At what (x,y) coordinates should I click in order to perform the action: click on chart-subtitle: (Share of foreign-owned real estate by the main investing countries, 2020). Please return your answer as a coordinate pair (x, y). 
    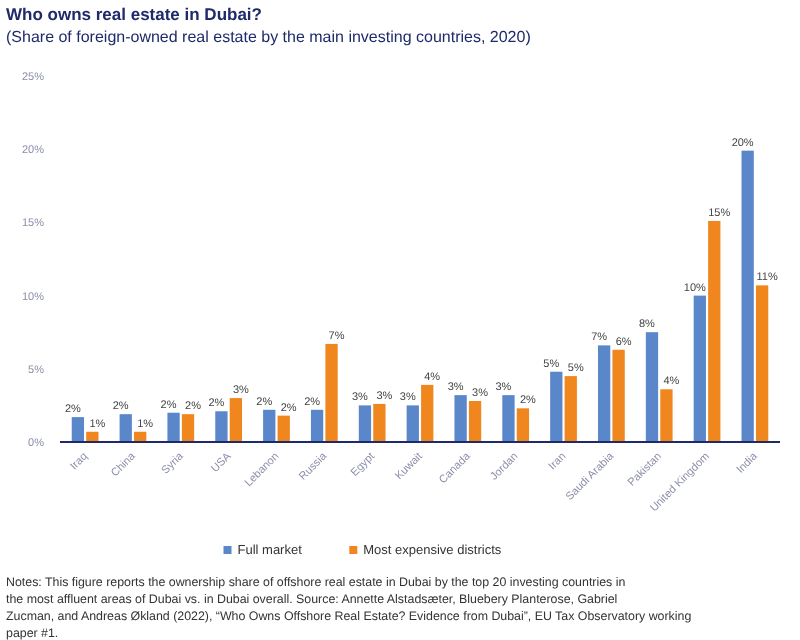
    Looking at the image, I should click on (269, 37).